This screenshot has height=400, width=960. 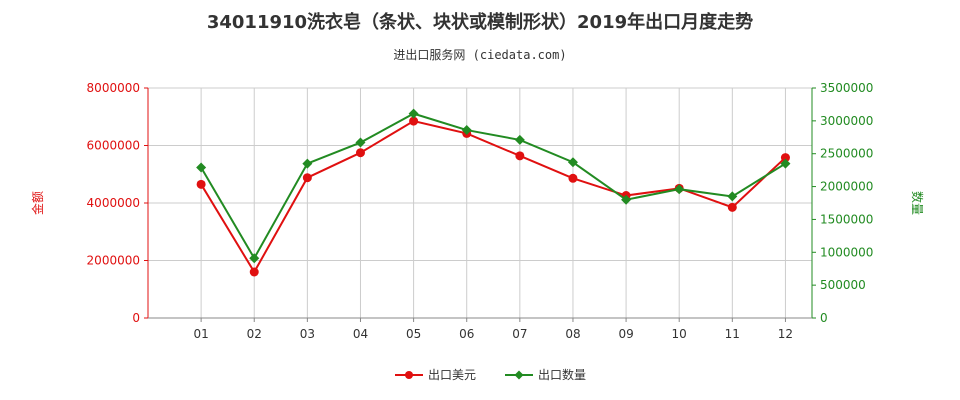 What do you see at coordinates (307, 334) in the screenshot?
I see `x-tick-label: 03` at bounding box center [307, 334].